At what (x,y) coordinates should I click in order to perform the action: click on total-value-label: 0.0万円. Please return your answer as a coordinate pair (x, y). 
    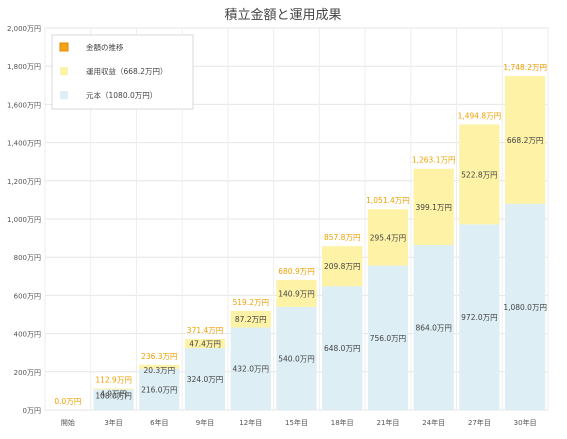
    Looking at the image, I should click on (67, 401).